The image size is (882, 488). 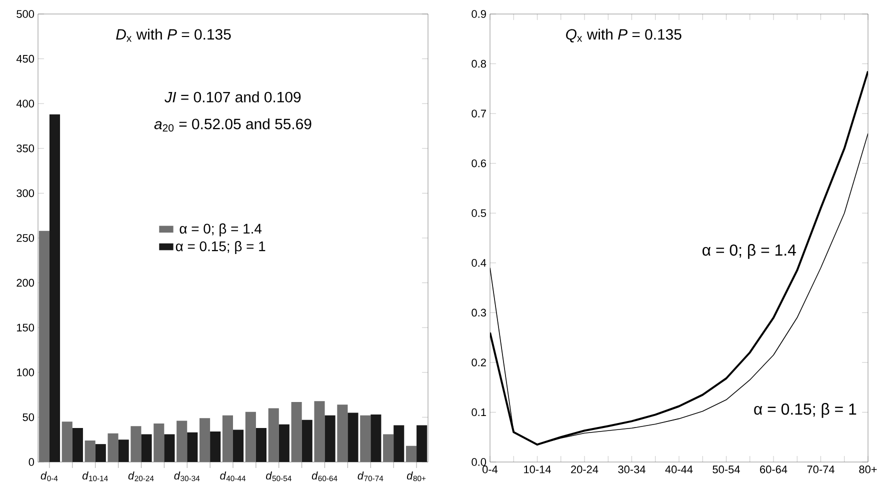 I want to click on series-label: α = 0; β = 1.4, so click(x=749, y=251).